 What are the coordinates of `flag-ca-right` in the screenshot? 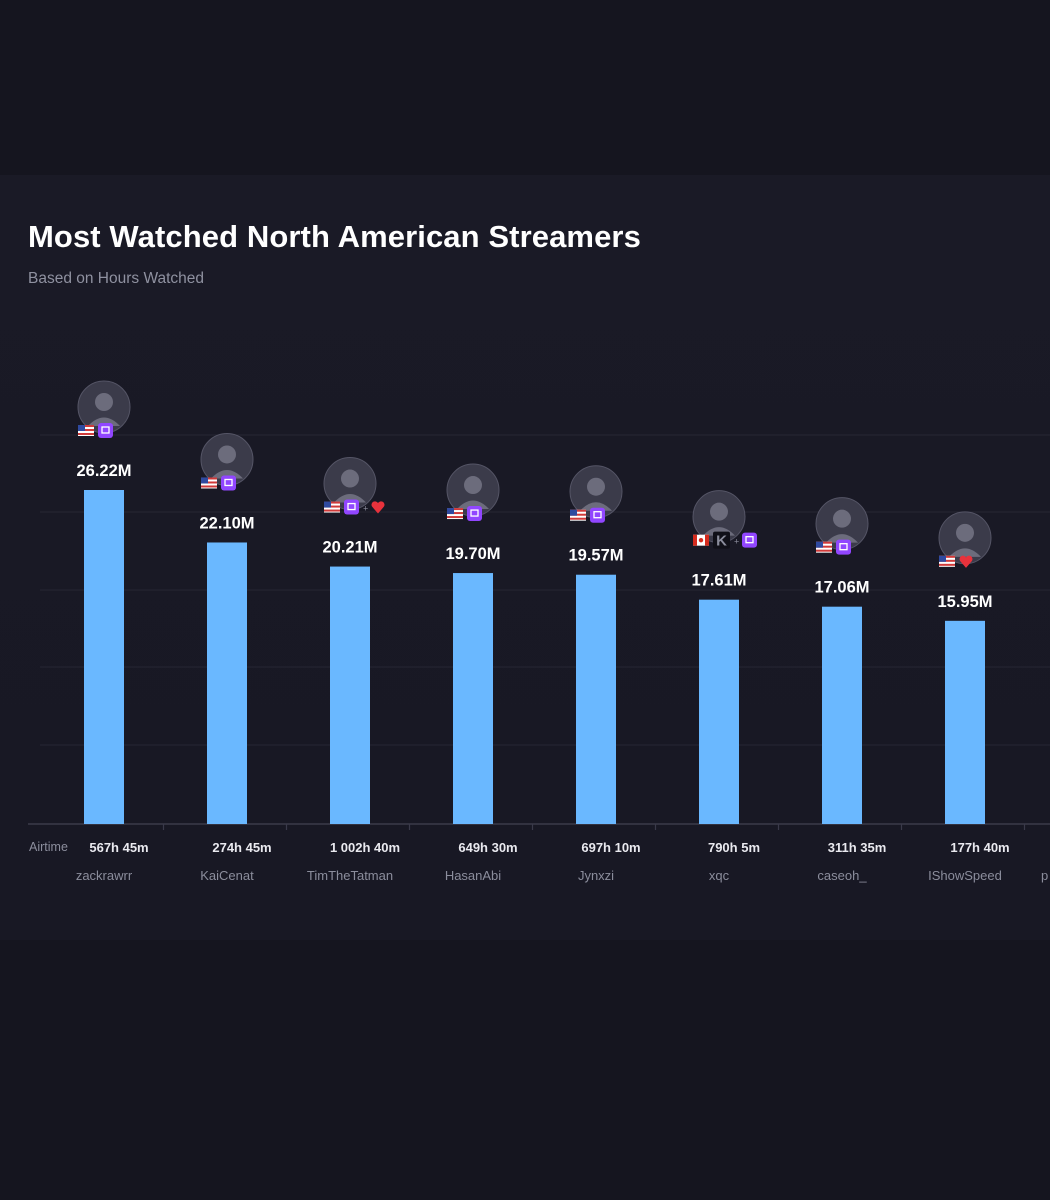 It's located at (707, 540).